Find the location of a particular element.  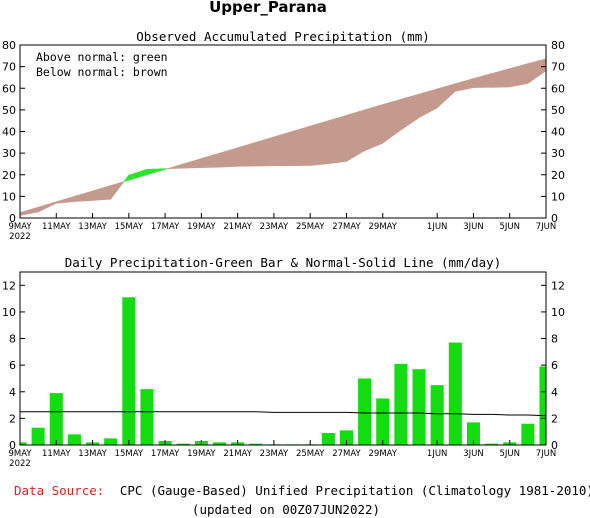

x-tick-label: 9MAY is located at coordinates (20, 227).